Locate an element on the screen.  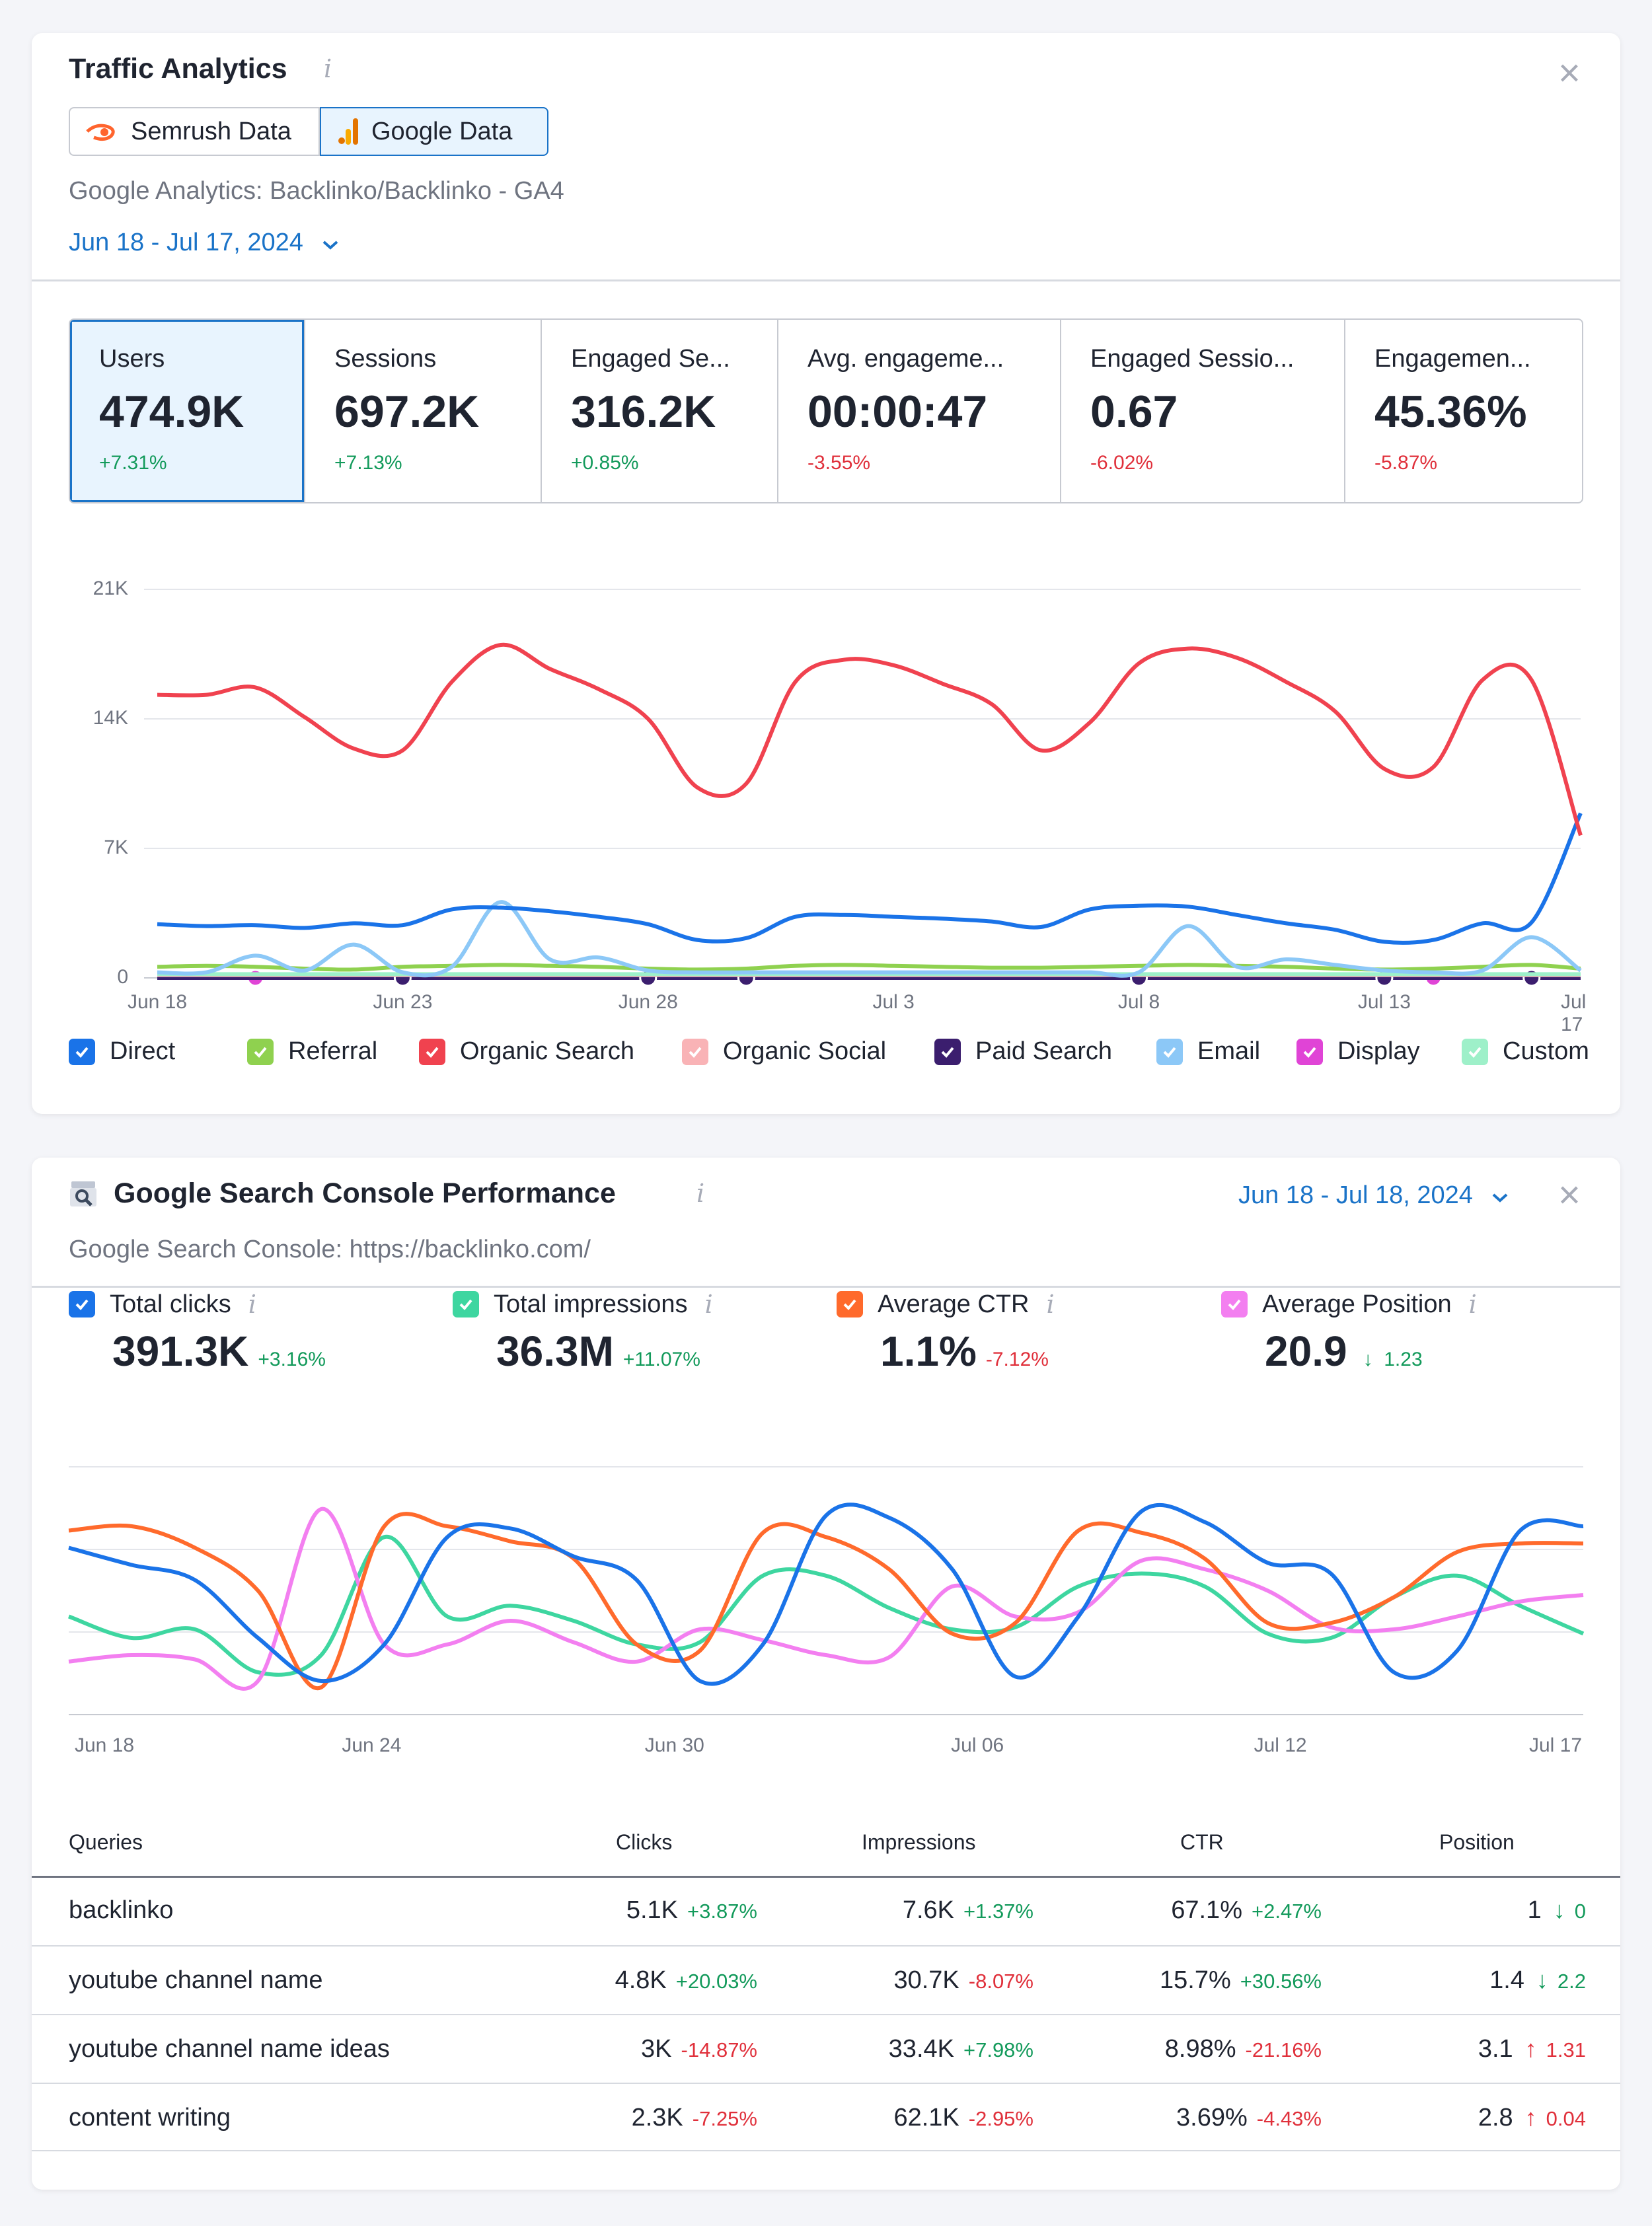
legend-display: Display is located at coordinates (1358, 1051).